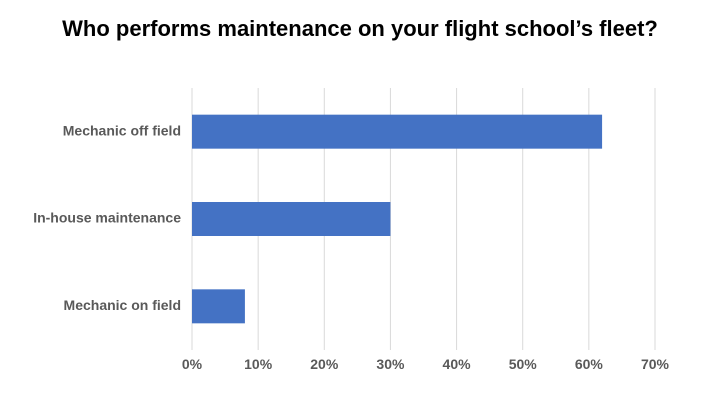  I want to click on bar-mechanic-on-field, so click(218, 306).